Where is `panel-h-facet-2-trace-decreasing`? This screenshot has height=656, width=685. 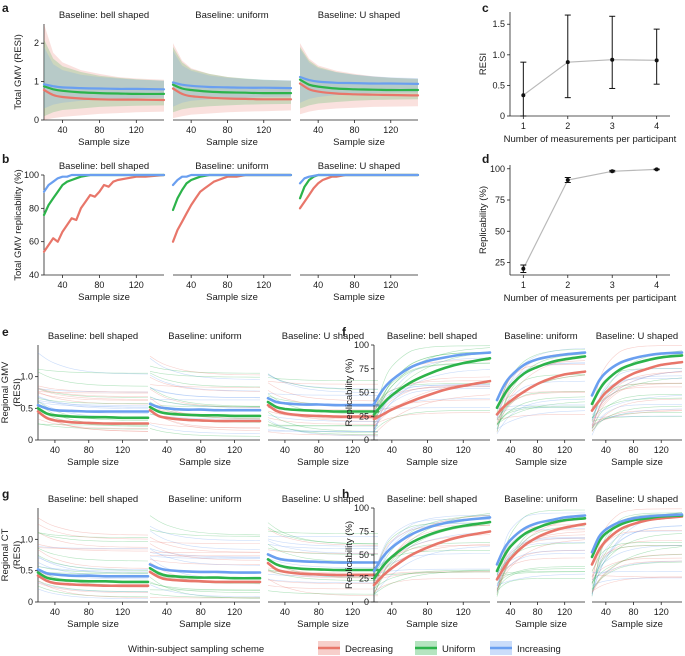
panel-h-facet-2-trace-decreasing is located at coordinates (541, 555).